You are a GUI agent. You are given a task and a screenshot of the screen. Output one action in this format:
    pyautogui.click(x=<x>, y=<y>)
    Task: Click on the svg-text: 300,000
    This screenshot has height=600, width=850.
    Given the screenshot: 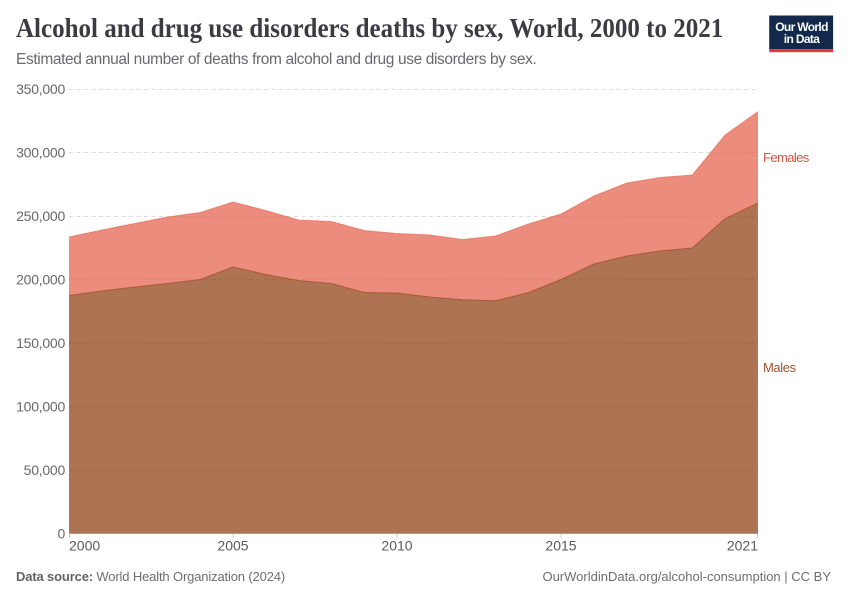 What is the action you would take?
    pyautogui.click(x=40, y=153)
    